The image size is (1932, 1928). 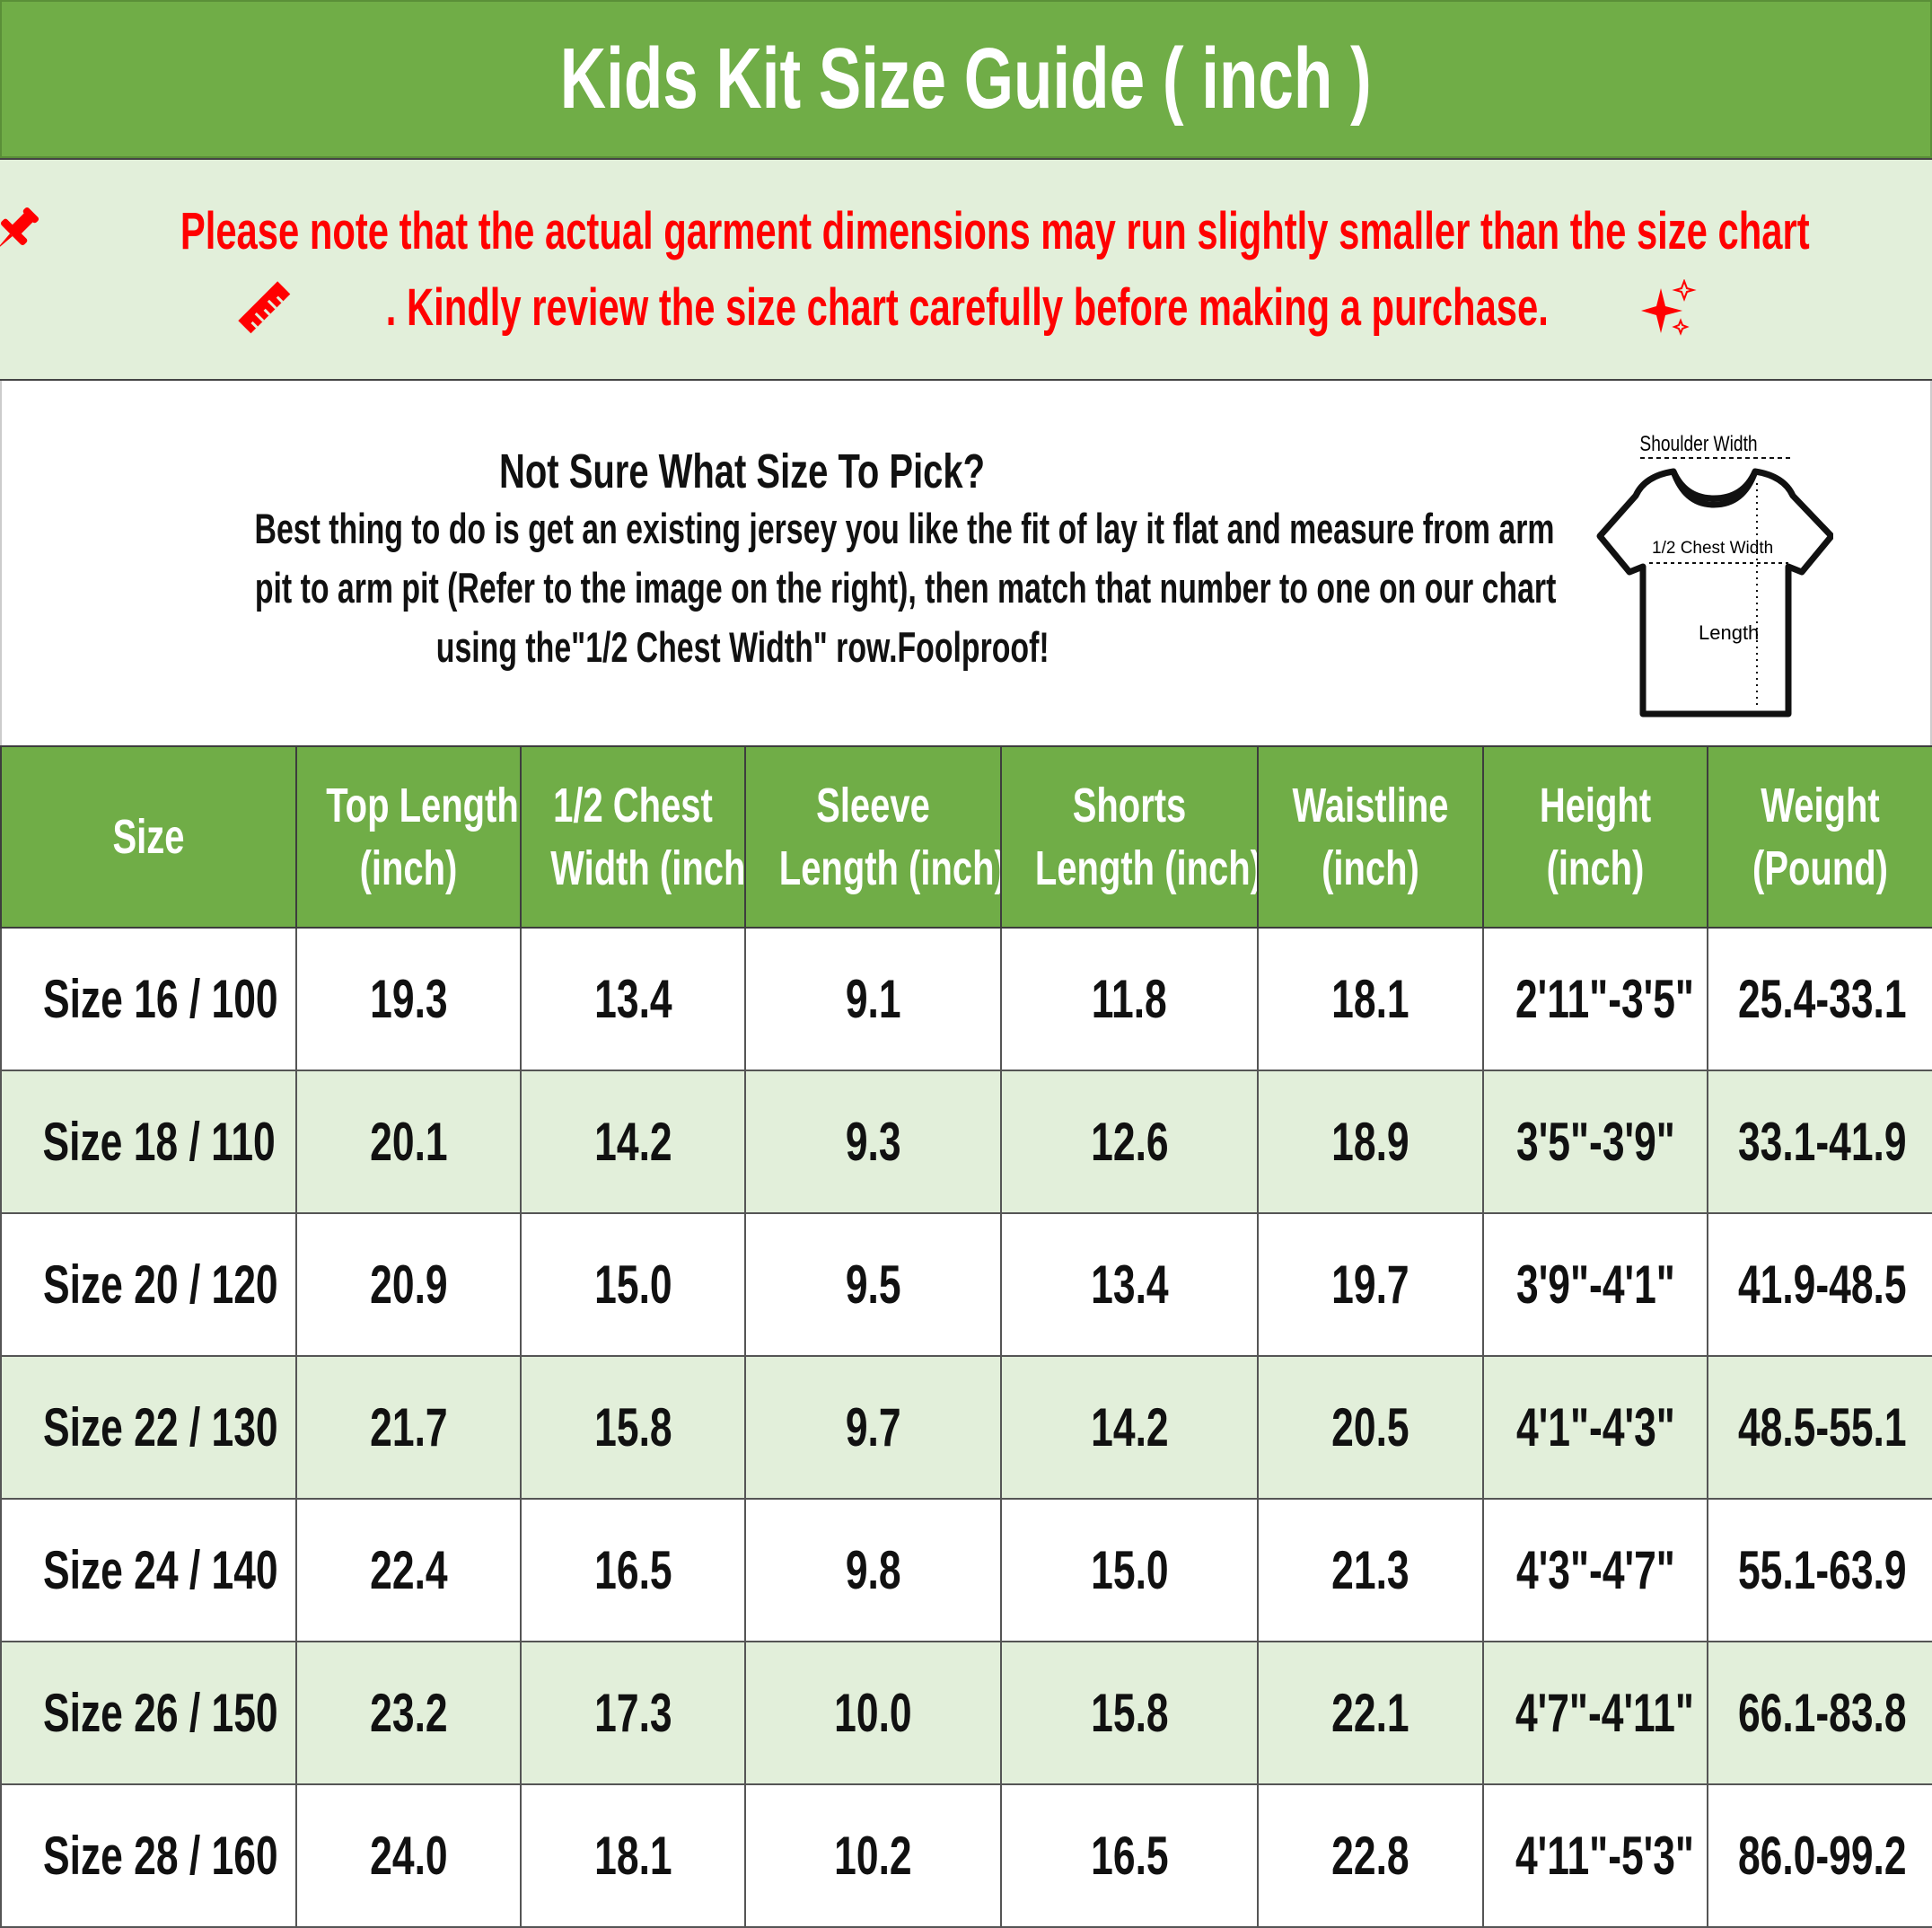 I want to click on table-cell: 12.6, so click(x=1129, y=1142).